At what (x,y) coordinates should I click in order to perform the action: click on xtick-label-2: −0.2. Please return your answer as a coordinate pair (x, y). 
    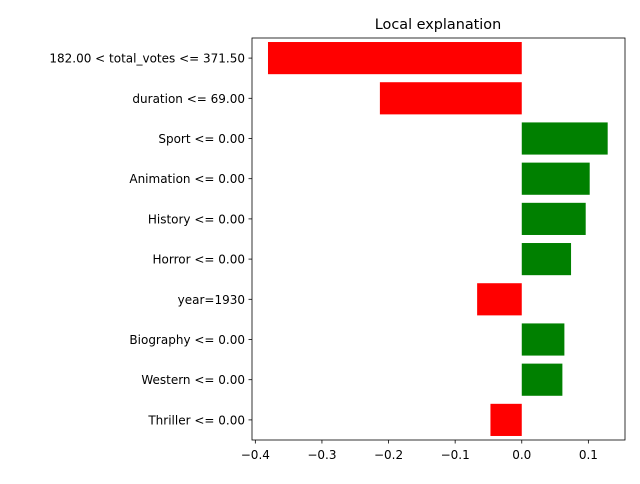
    Looking at the image, I should click on (388, 455).